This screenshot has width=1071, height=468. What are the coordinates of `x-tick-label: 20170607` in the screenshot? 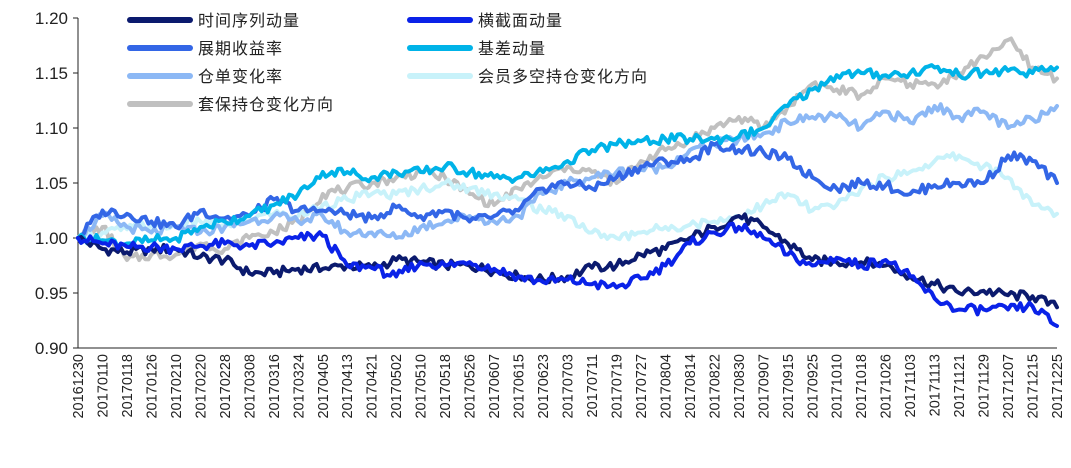 It's located at (495, 386).